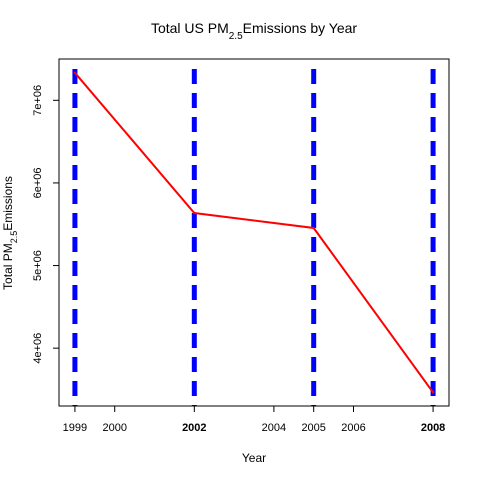  I want to click on x-tick-label: 2000, so click(114, 428).